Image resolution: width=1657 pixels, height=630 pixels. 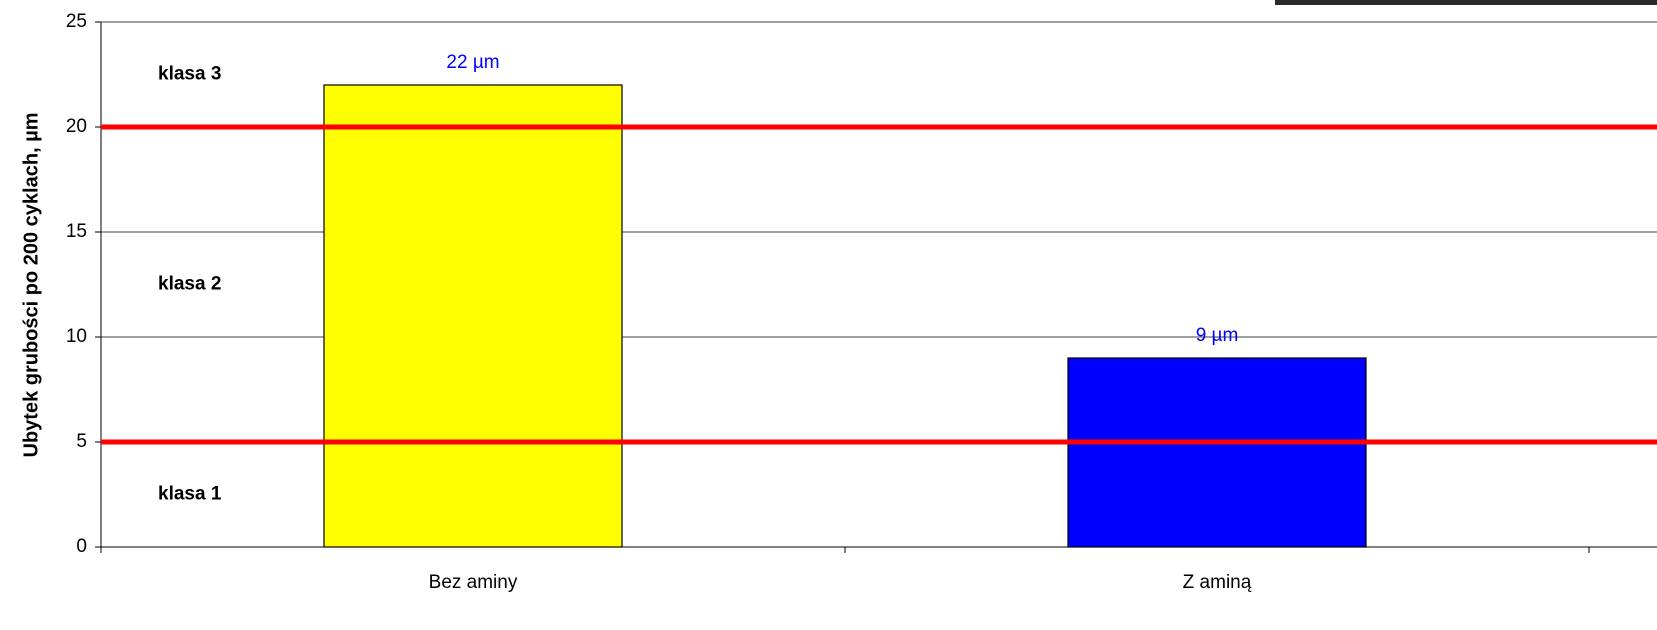 What do you see at coordinates (76, 126) in the screenshot?
I see `y-tick-label: 20` at bounding box center [76, 126].